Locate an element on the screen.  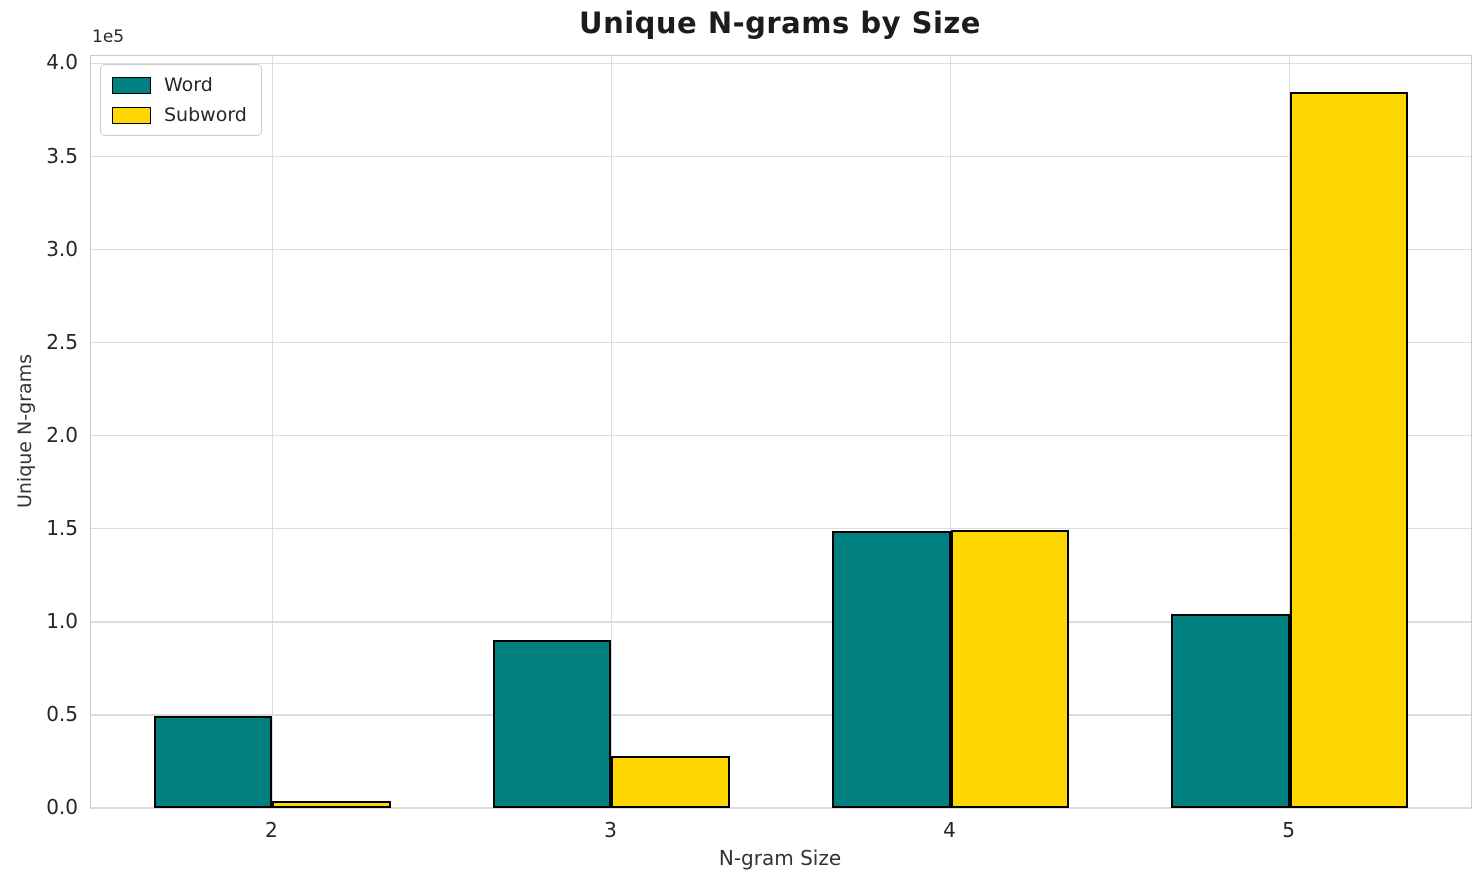
gridline-h-3.5 is located at coordinates (781, 156).